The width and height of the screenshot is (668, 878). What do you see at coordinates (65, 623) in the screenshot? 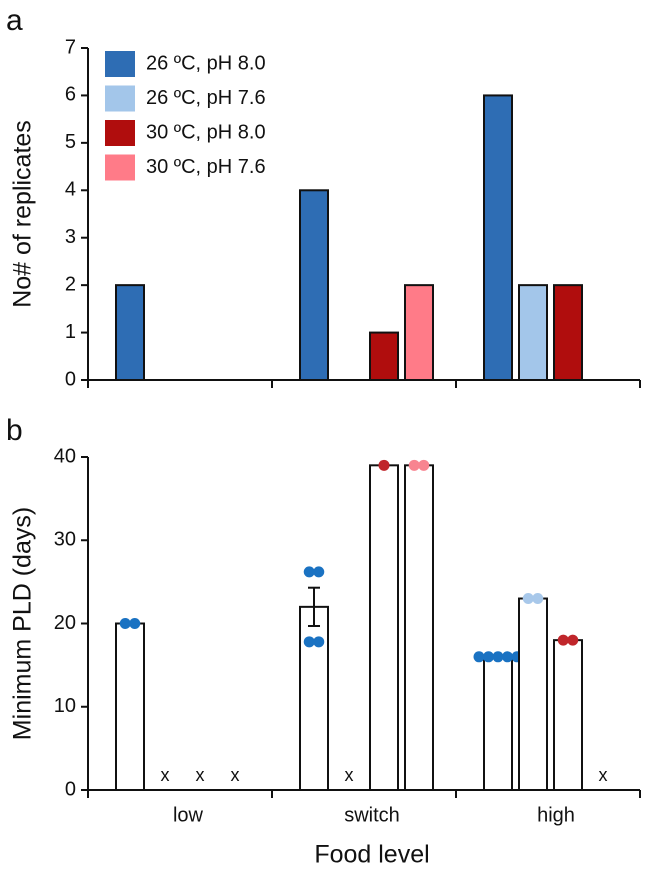
I see `y-tick-label: 20` at bounding box center [65, 623].